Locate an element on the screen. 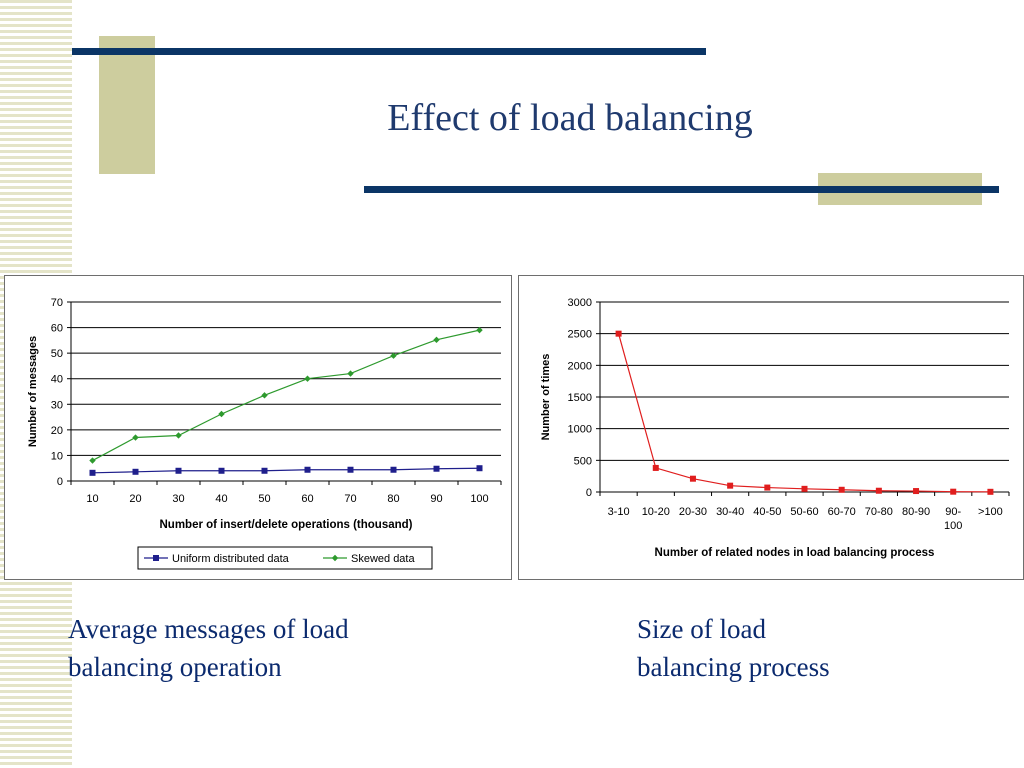 The width and height of the screenshot is (1024, 768). y-tick-label: 1000 is located at coordinates (580, 430).